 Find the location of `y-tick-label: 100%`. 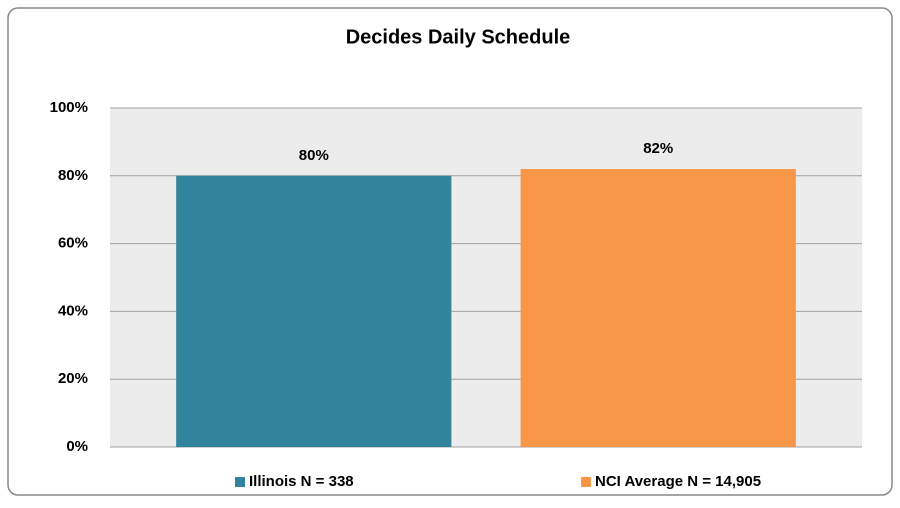

y-tick-label: 100% is located at coordinates (69, 107).